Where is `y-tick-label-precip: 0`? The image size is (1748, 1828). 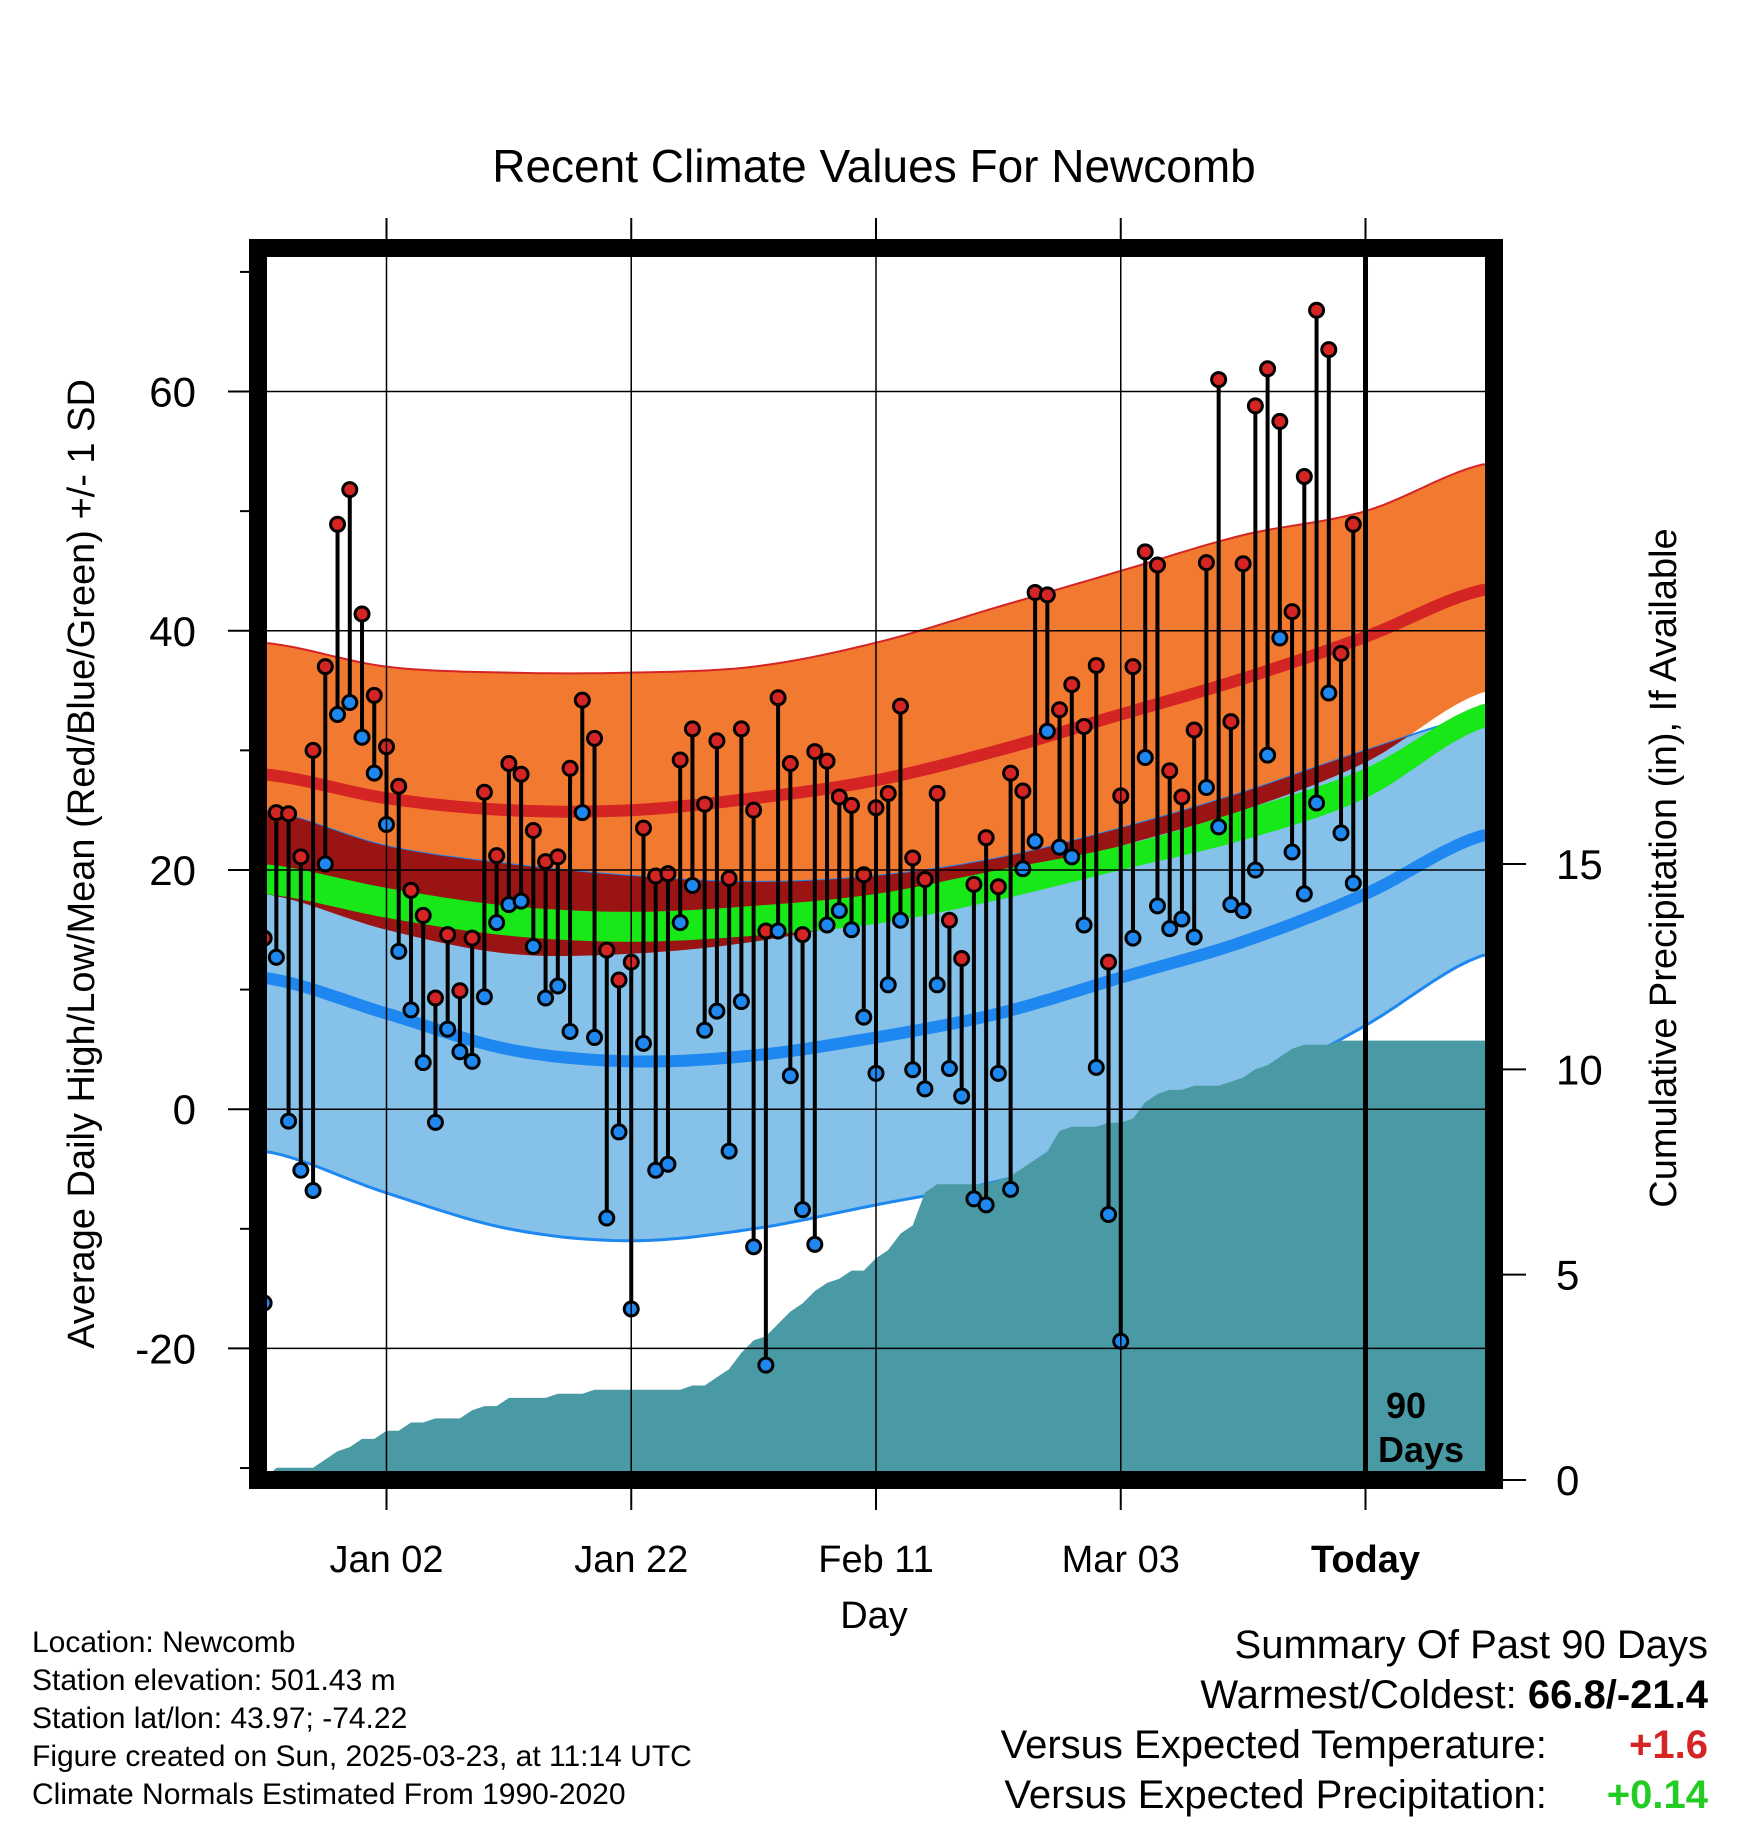
y-tick-label-precip: 0 is located at coordinates (1567, 1480).